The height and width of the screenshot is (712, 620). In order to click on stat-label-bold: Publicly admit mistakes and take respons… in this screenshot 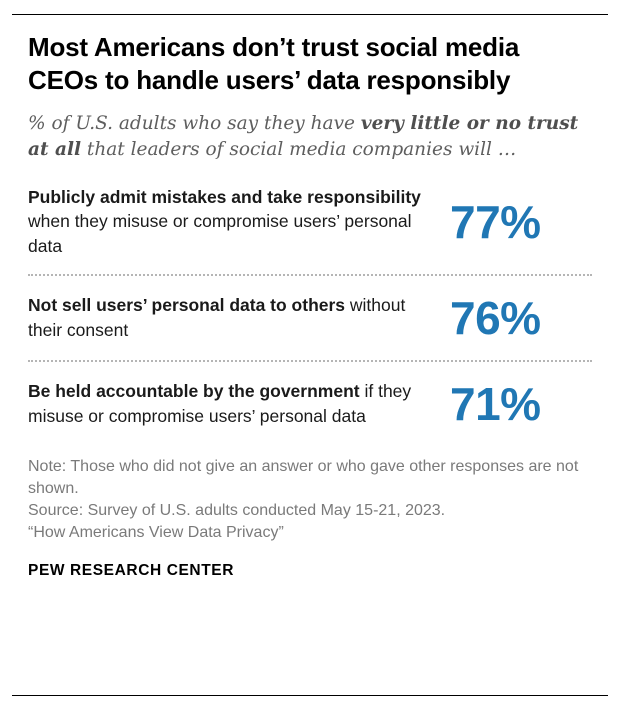, I will do `click(224, 196)`.